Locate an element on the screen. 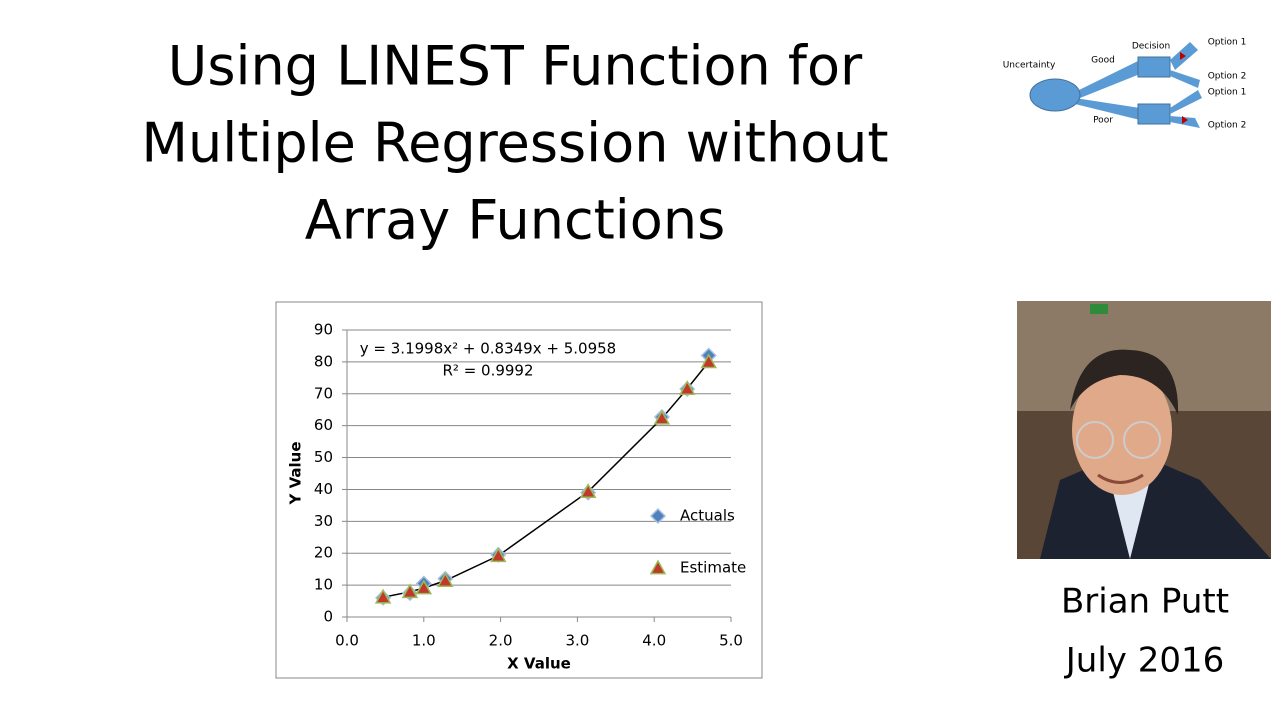  x-tick-label: 2.0 is located at coordinates (501, 641).